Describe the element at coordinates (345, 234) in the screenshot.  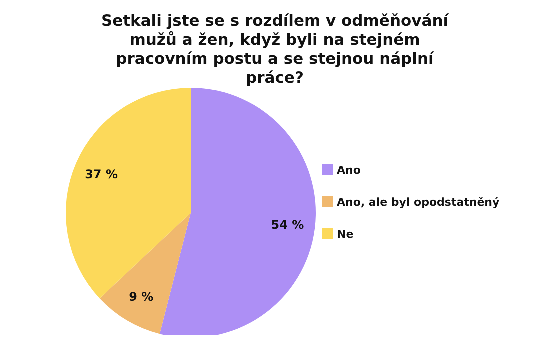
I see `legend-label: Ne` at that location.